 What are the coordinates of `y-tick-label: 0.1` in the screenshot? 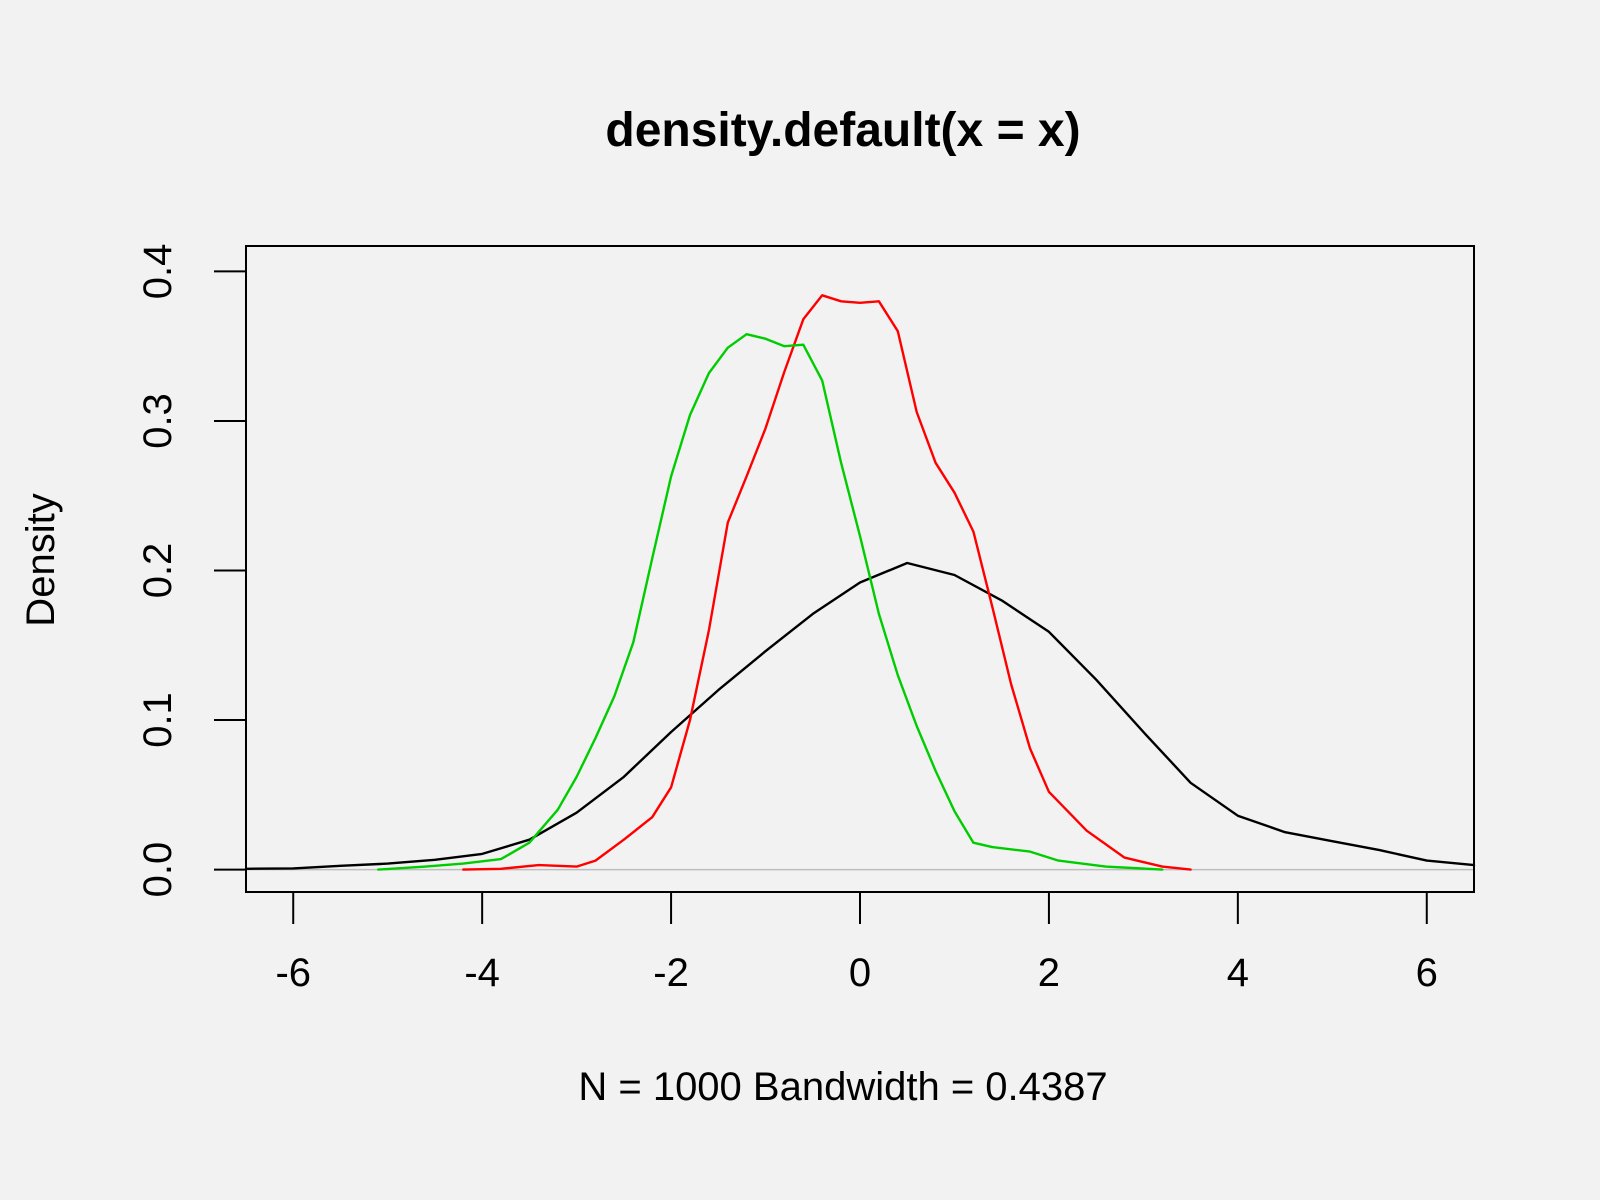 It's located at (158, 720).